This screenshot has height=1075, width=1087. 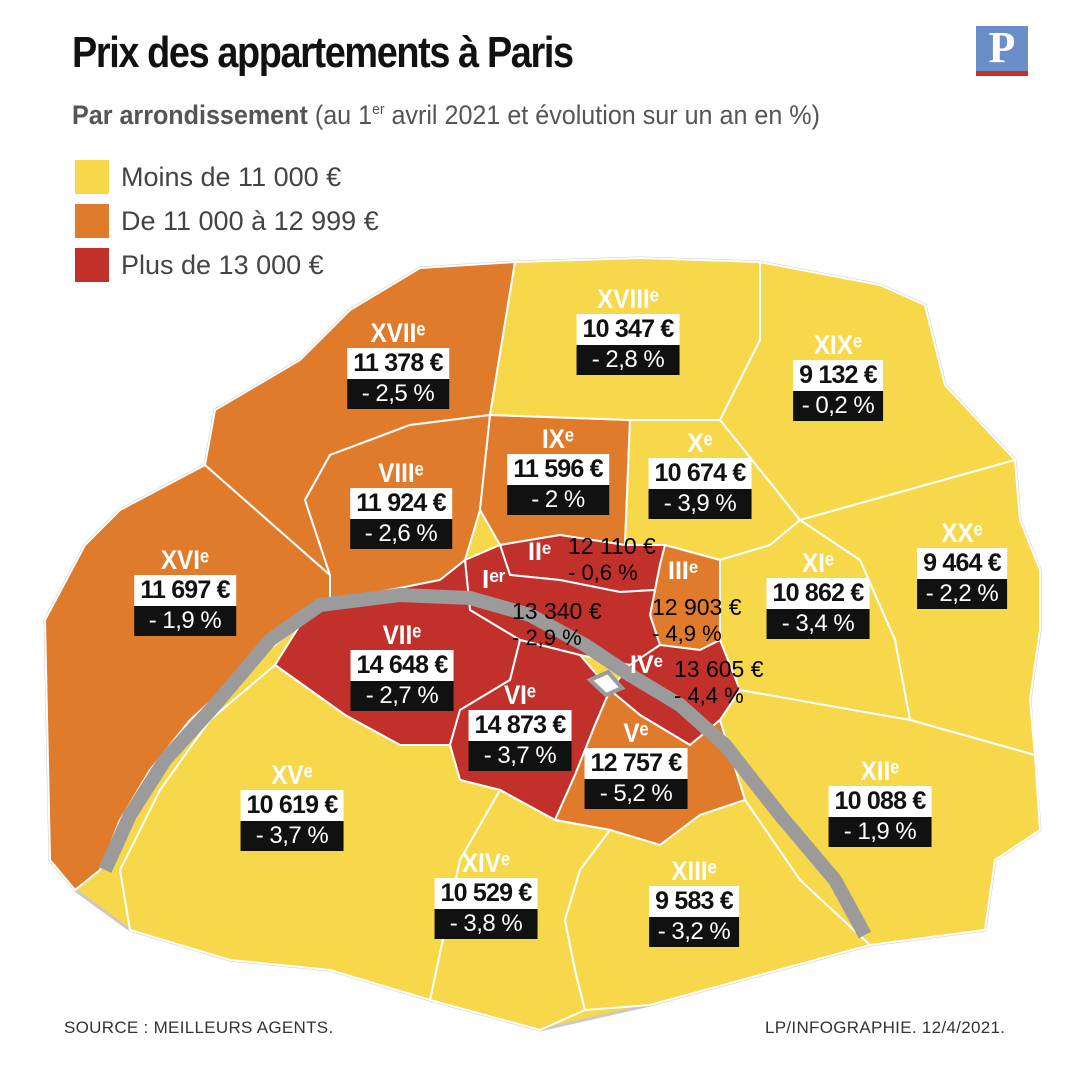 What do you see at coordinates (602, 115) in the screenshot?
I see `subtitle-post: avril 2021 et évolution sur un an en %)` at bounding box center [602, 115].